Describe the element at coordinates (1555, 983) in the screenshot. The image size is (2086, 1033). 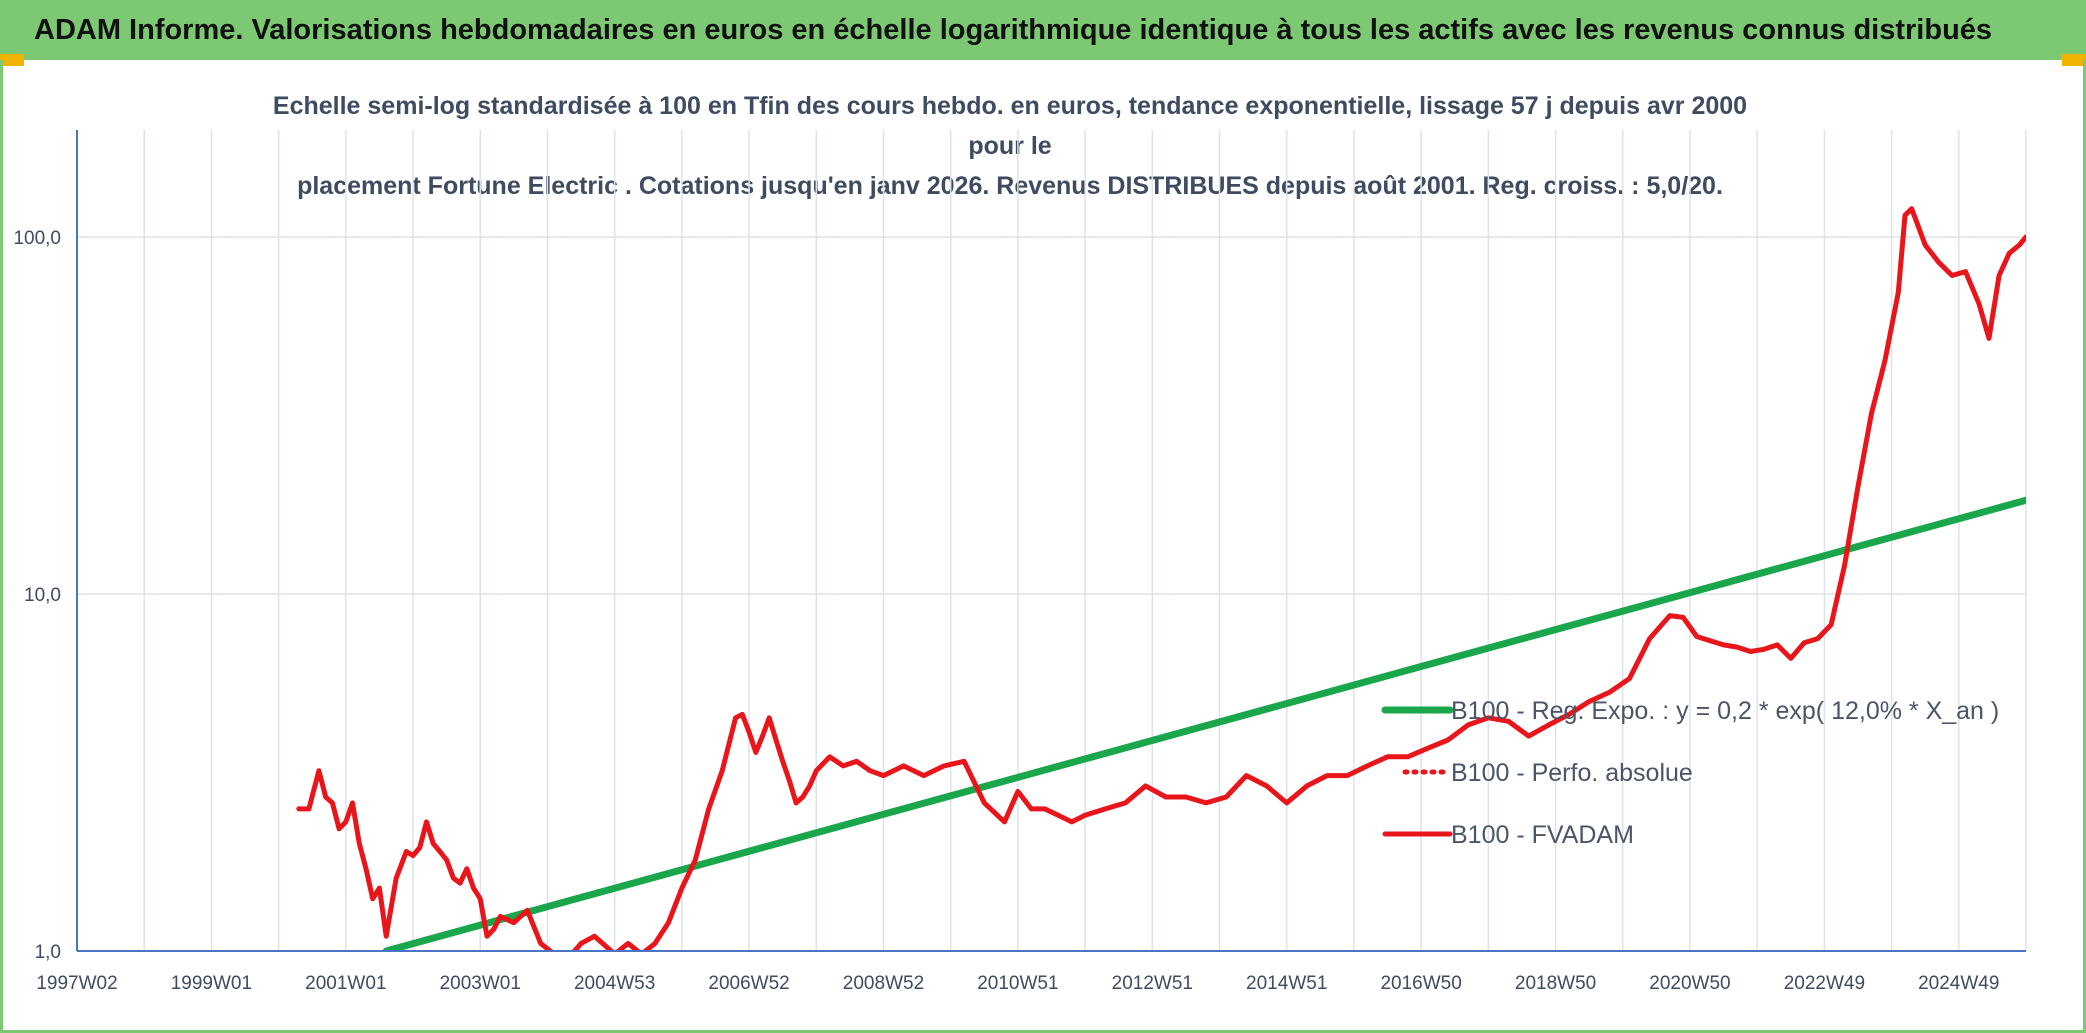
I see `x-tick-label: 2018W50` at that location.